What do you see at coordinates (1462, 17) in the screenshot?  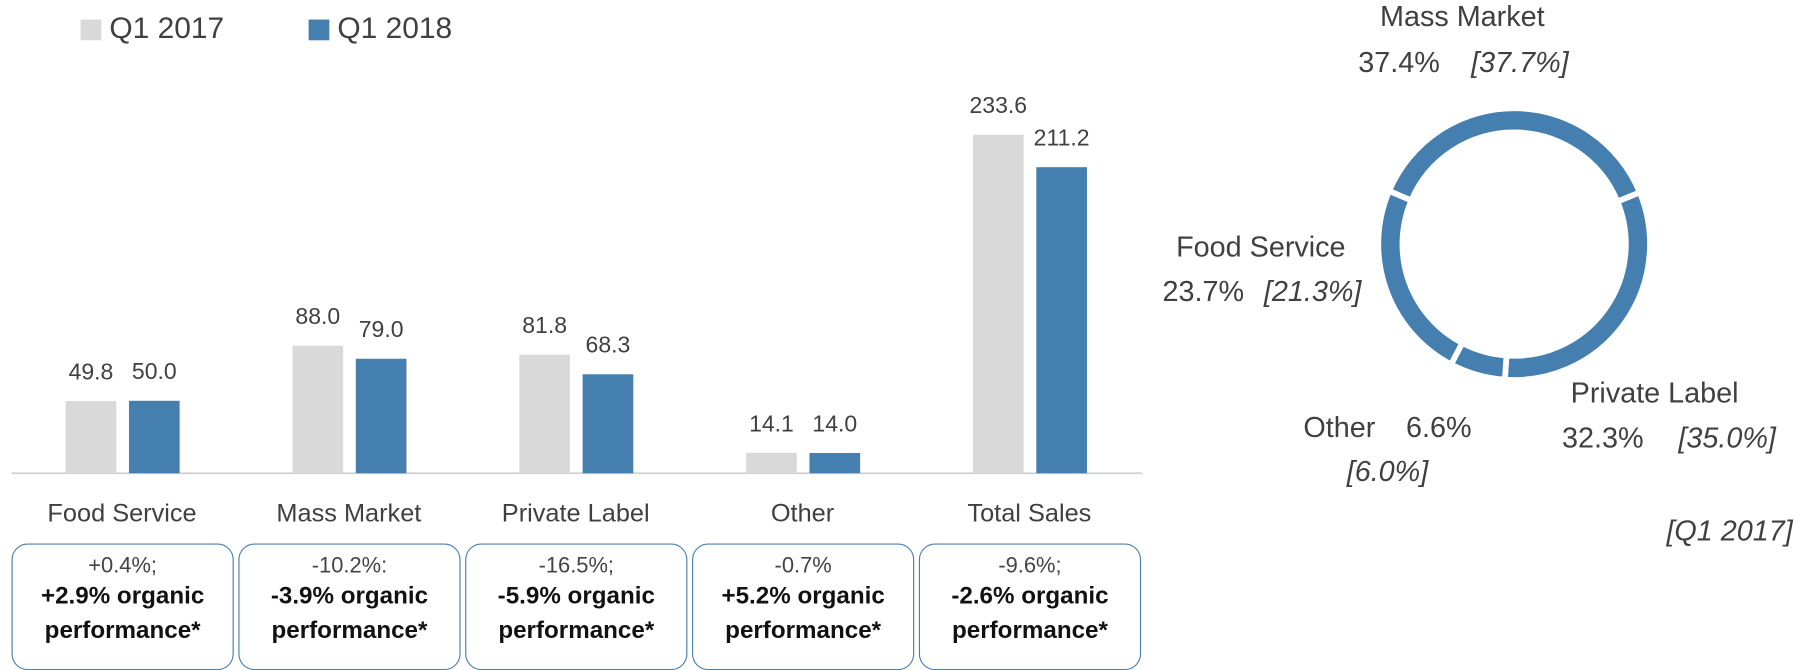 I see `donut-label: Mass Market` at bounding box center [1462, 17].